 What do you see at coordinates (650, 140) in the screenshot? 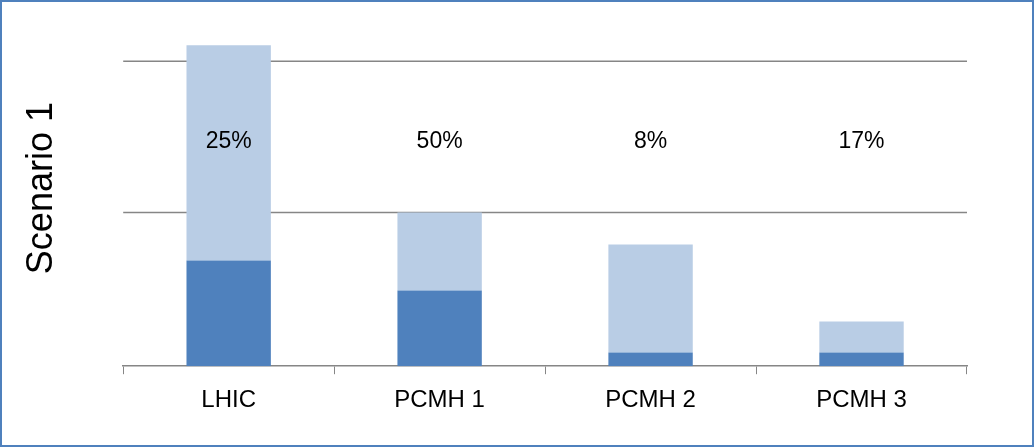
I see `annotation: 8%` at bounding box center [650, 140].